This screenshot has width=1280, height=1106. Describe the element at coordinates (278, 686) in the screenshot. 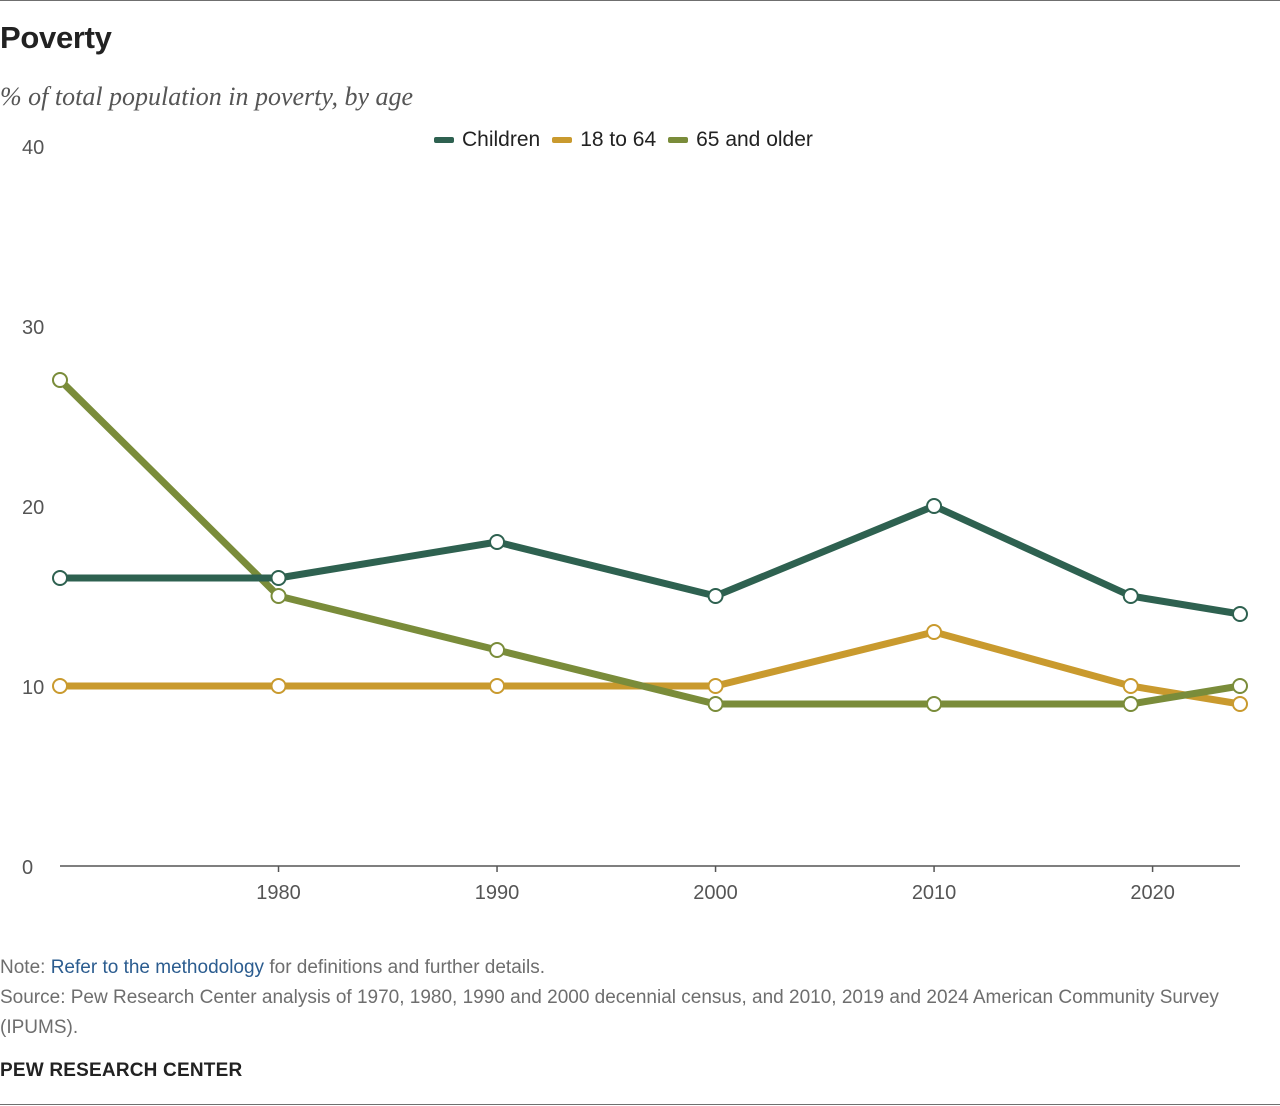

I see `data-point-18-to-64-1980` at that location.